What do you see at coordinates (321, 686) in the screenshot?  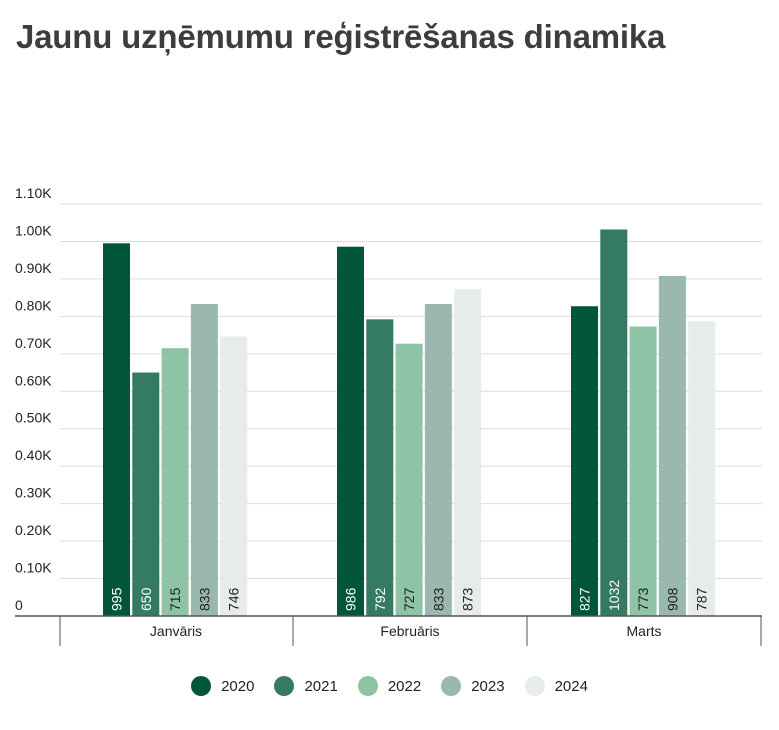 I see `legend-label: 2021` at bounding box center [321, 686].